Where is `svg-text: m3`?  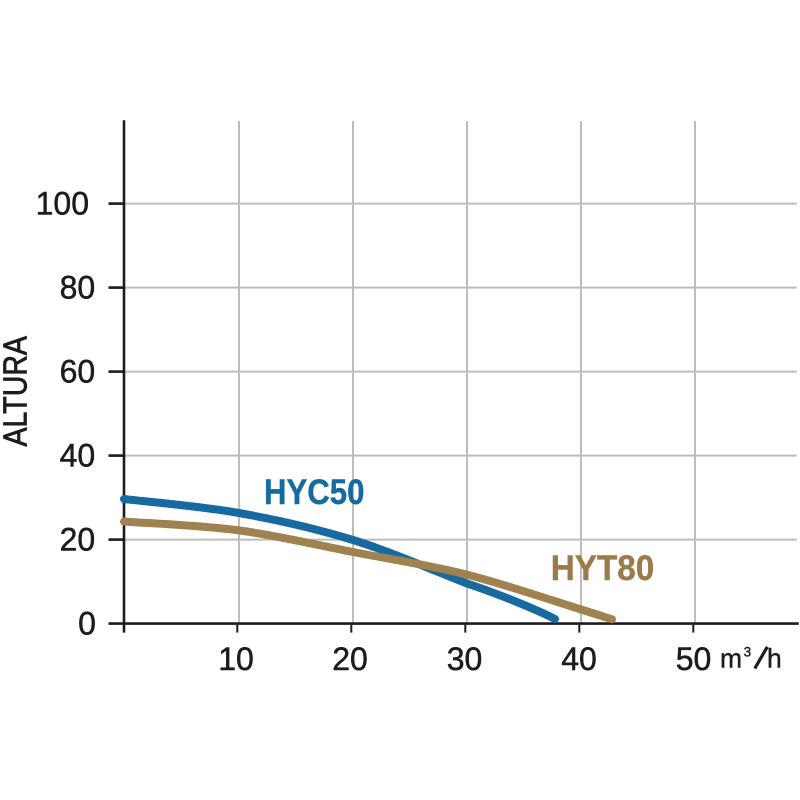
svg-text: m3 is located at coordinates (736, 659).